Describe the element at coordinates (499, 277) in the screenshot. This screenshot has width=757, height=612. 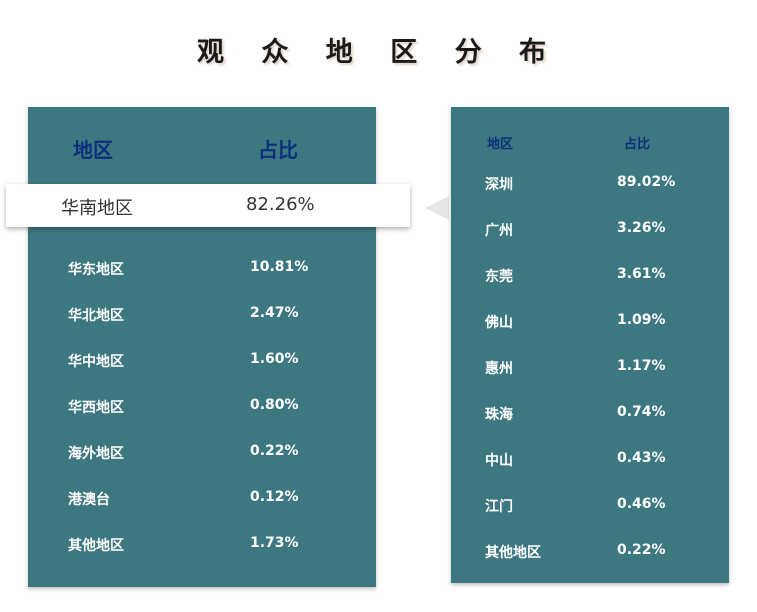
I see `table-row-region: 东莞` at that location.